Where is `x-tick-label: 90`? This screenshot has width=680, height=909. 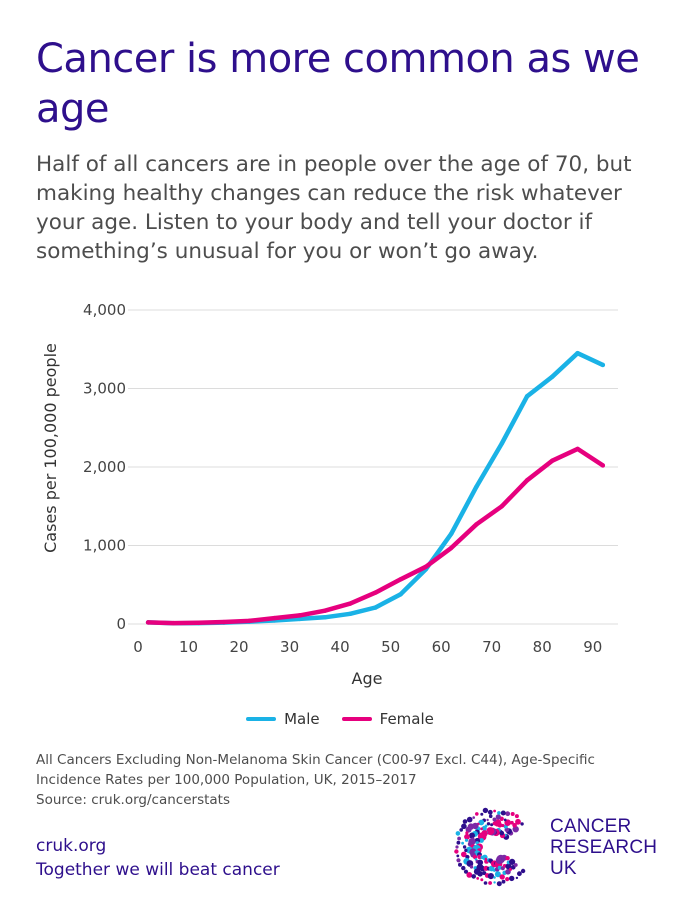 x-tick-label: 90 is located at coordinates (592, 647).